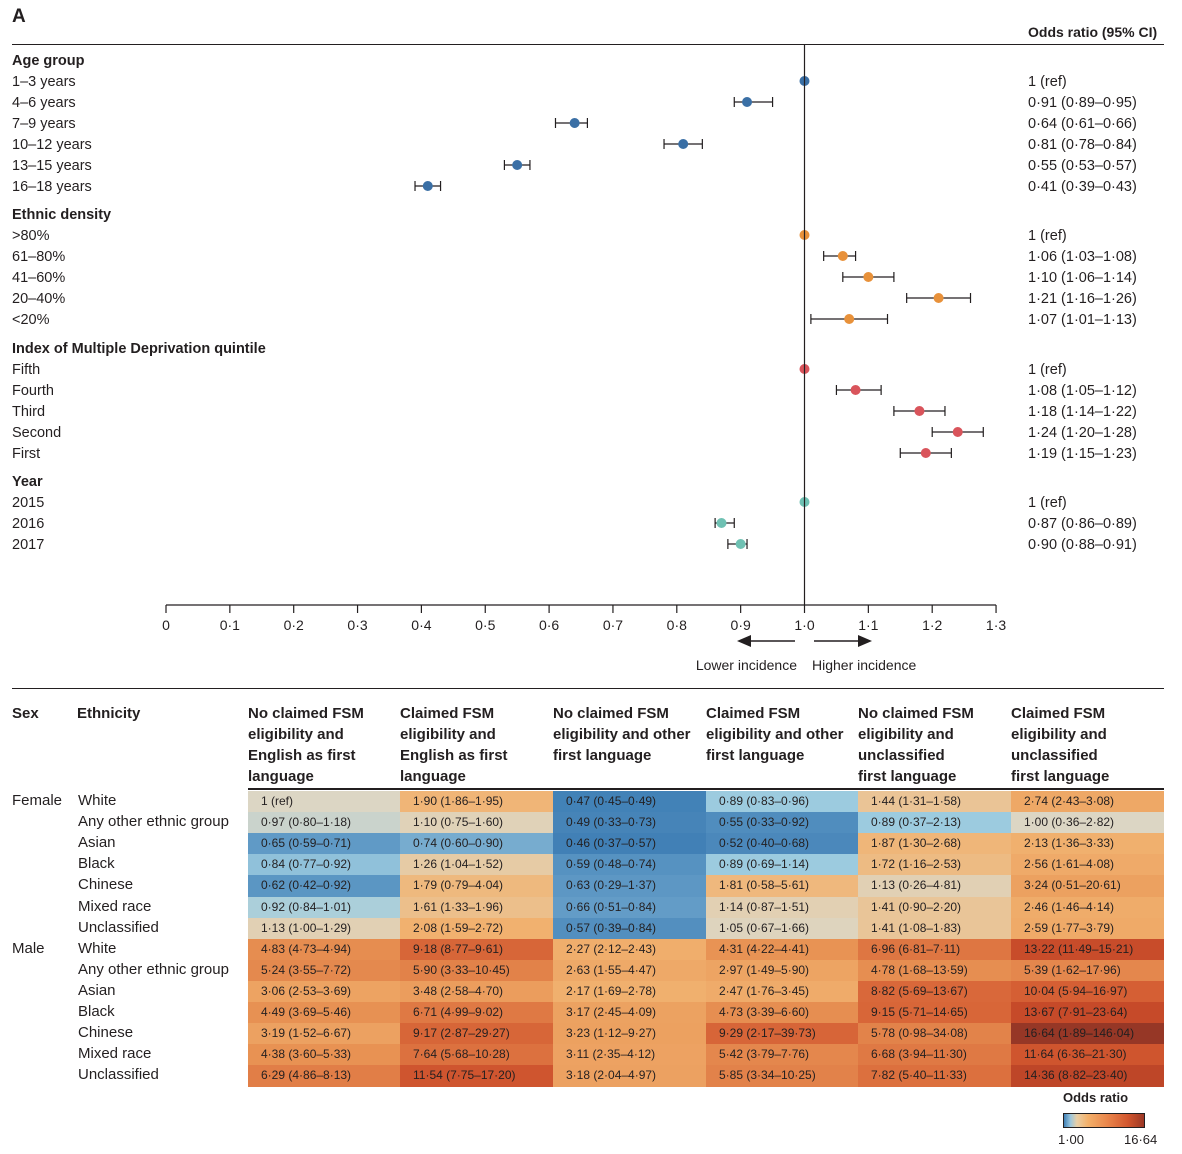 Image resolution: width=1182 pixels, height=1154 pixels. What do you see at coordinates (934, 1055) in the screenshot?
I see `heatmap-cell: 6·68 (3·94–11·30)` at bounding box center [934, 1055].